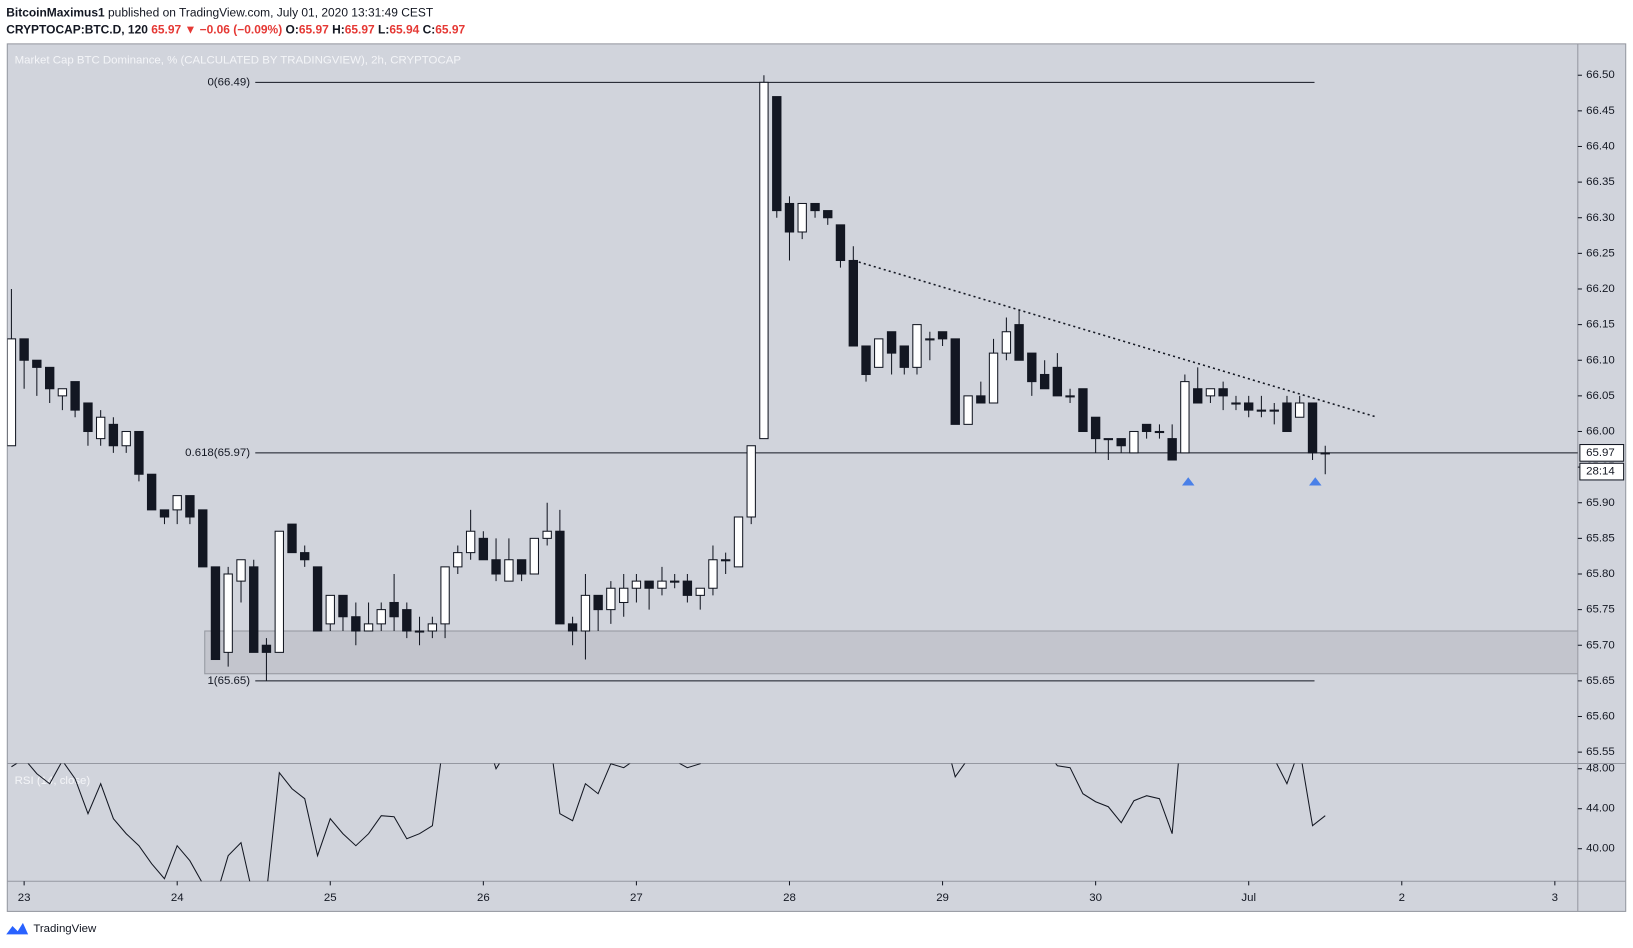 The image size is (1633, 948). I want to click on x-tick-label: 23, so click(24, 898).